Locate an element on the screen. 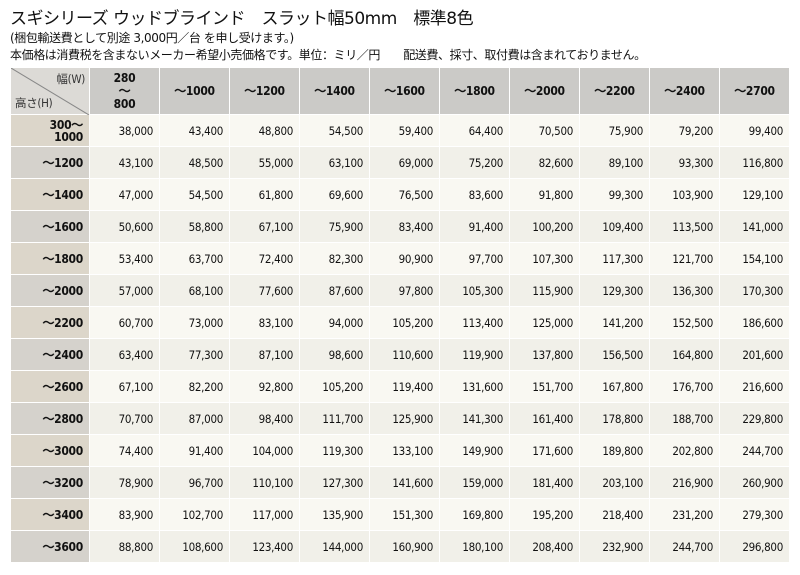  price-cell: 83,100 is located at coordinates (264, 322).